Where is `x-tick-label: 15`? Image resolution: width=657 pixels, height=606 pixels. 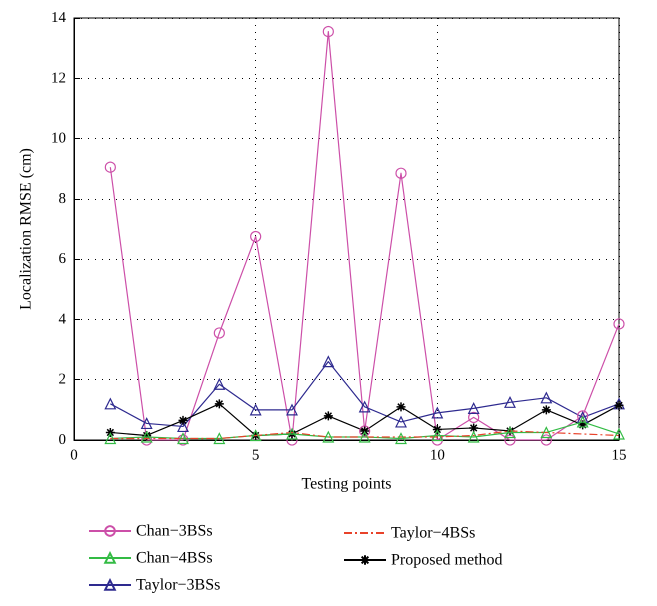
x-tick-label: 15 is located at coordinates (619, 456).